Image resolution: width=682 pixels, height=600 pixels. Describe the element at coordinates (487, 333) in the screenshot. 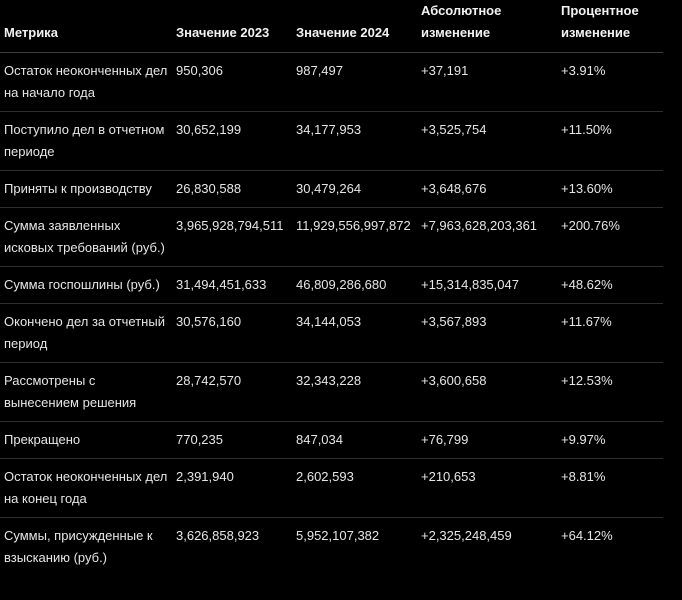

I see `absolute-change-cell: +3,567,893` at that location.